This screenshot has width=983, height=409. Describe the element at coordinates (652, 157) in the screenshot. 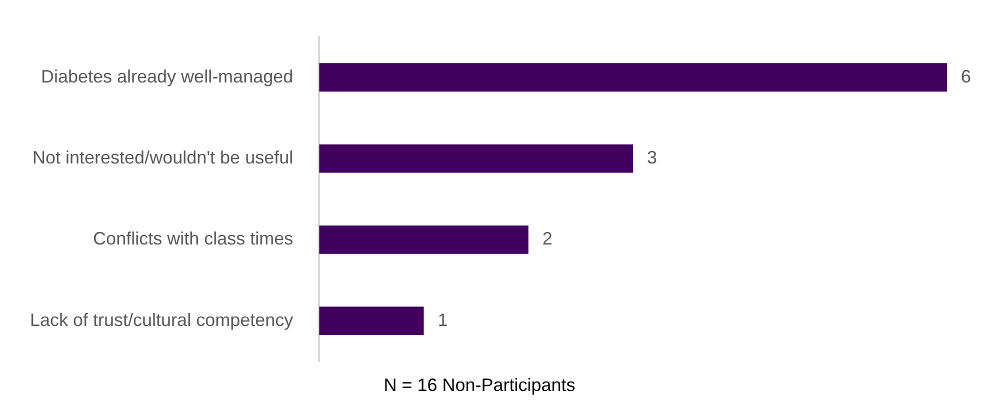

I see `data-label: 3` at that location.